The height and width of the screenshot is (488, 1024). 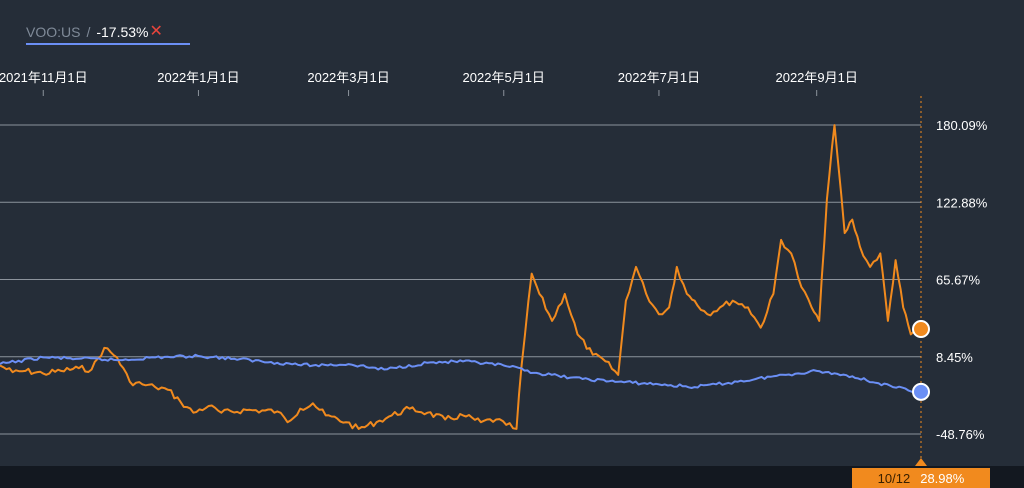 I want to click on crosshair-badge: 10/12 28.98%, so click(x=921, y=478).